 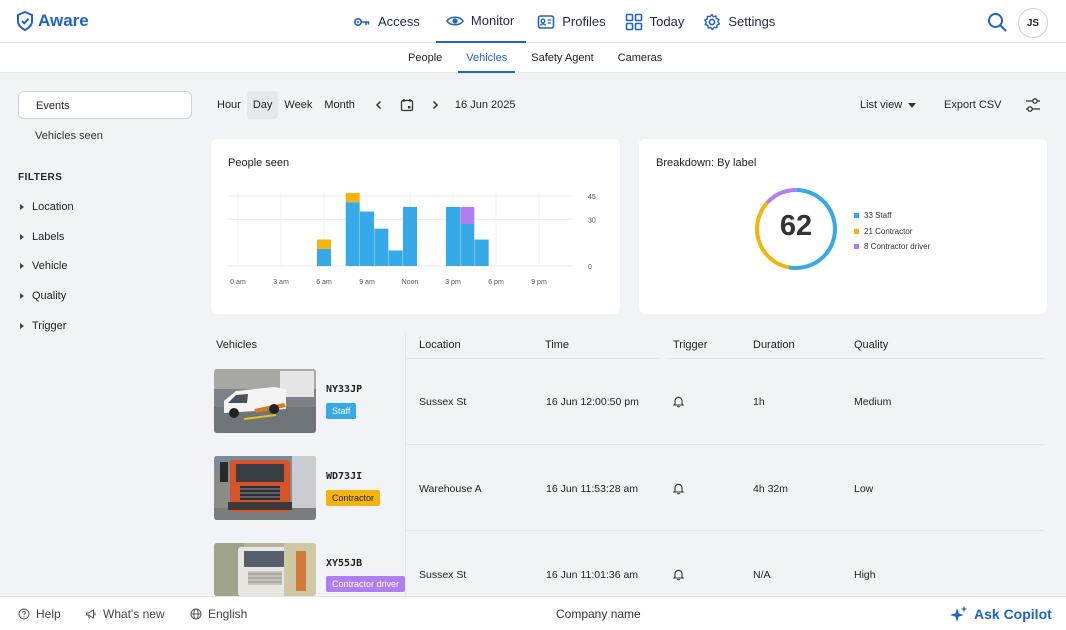 I want to click on company-name: Company name, so click(x=598, y=614).